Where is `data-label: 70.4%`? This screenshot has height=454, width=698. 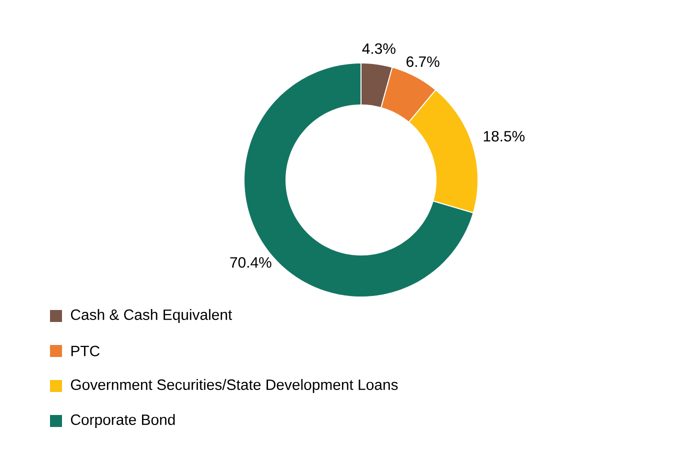 data-label: 70.4% is located at coordinates (251, 262).